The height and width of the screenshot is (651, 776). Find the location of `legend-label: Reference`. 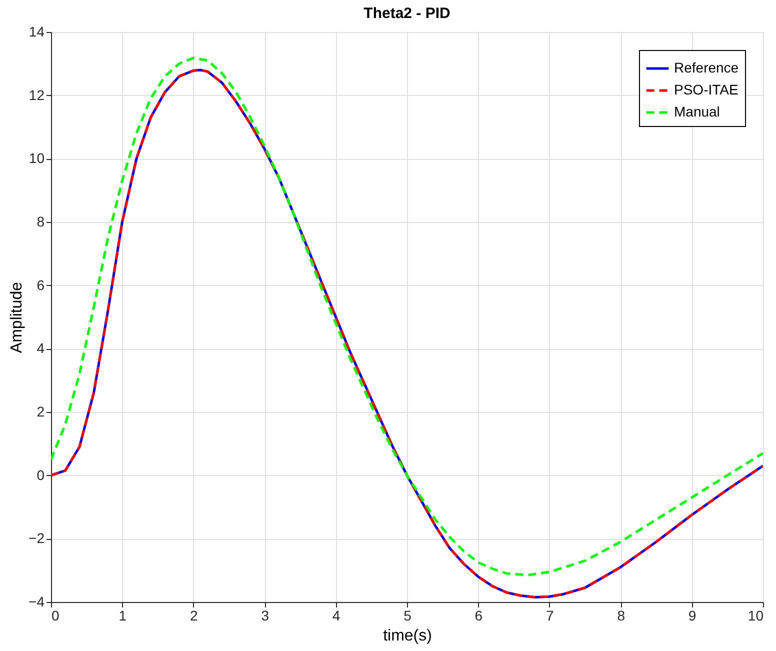

legend-label: Reference is located at coordinates (706, 68).